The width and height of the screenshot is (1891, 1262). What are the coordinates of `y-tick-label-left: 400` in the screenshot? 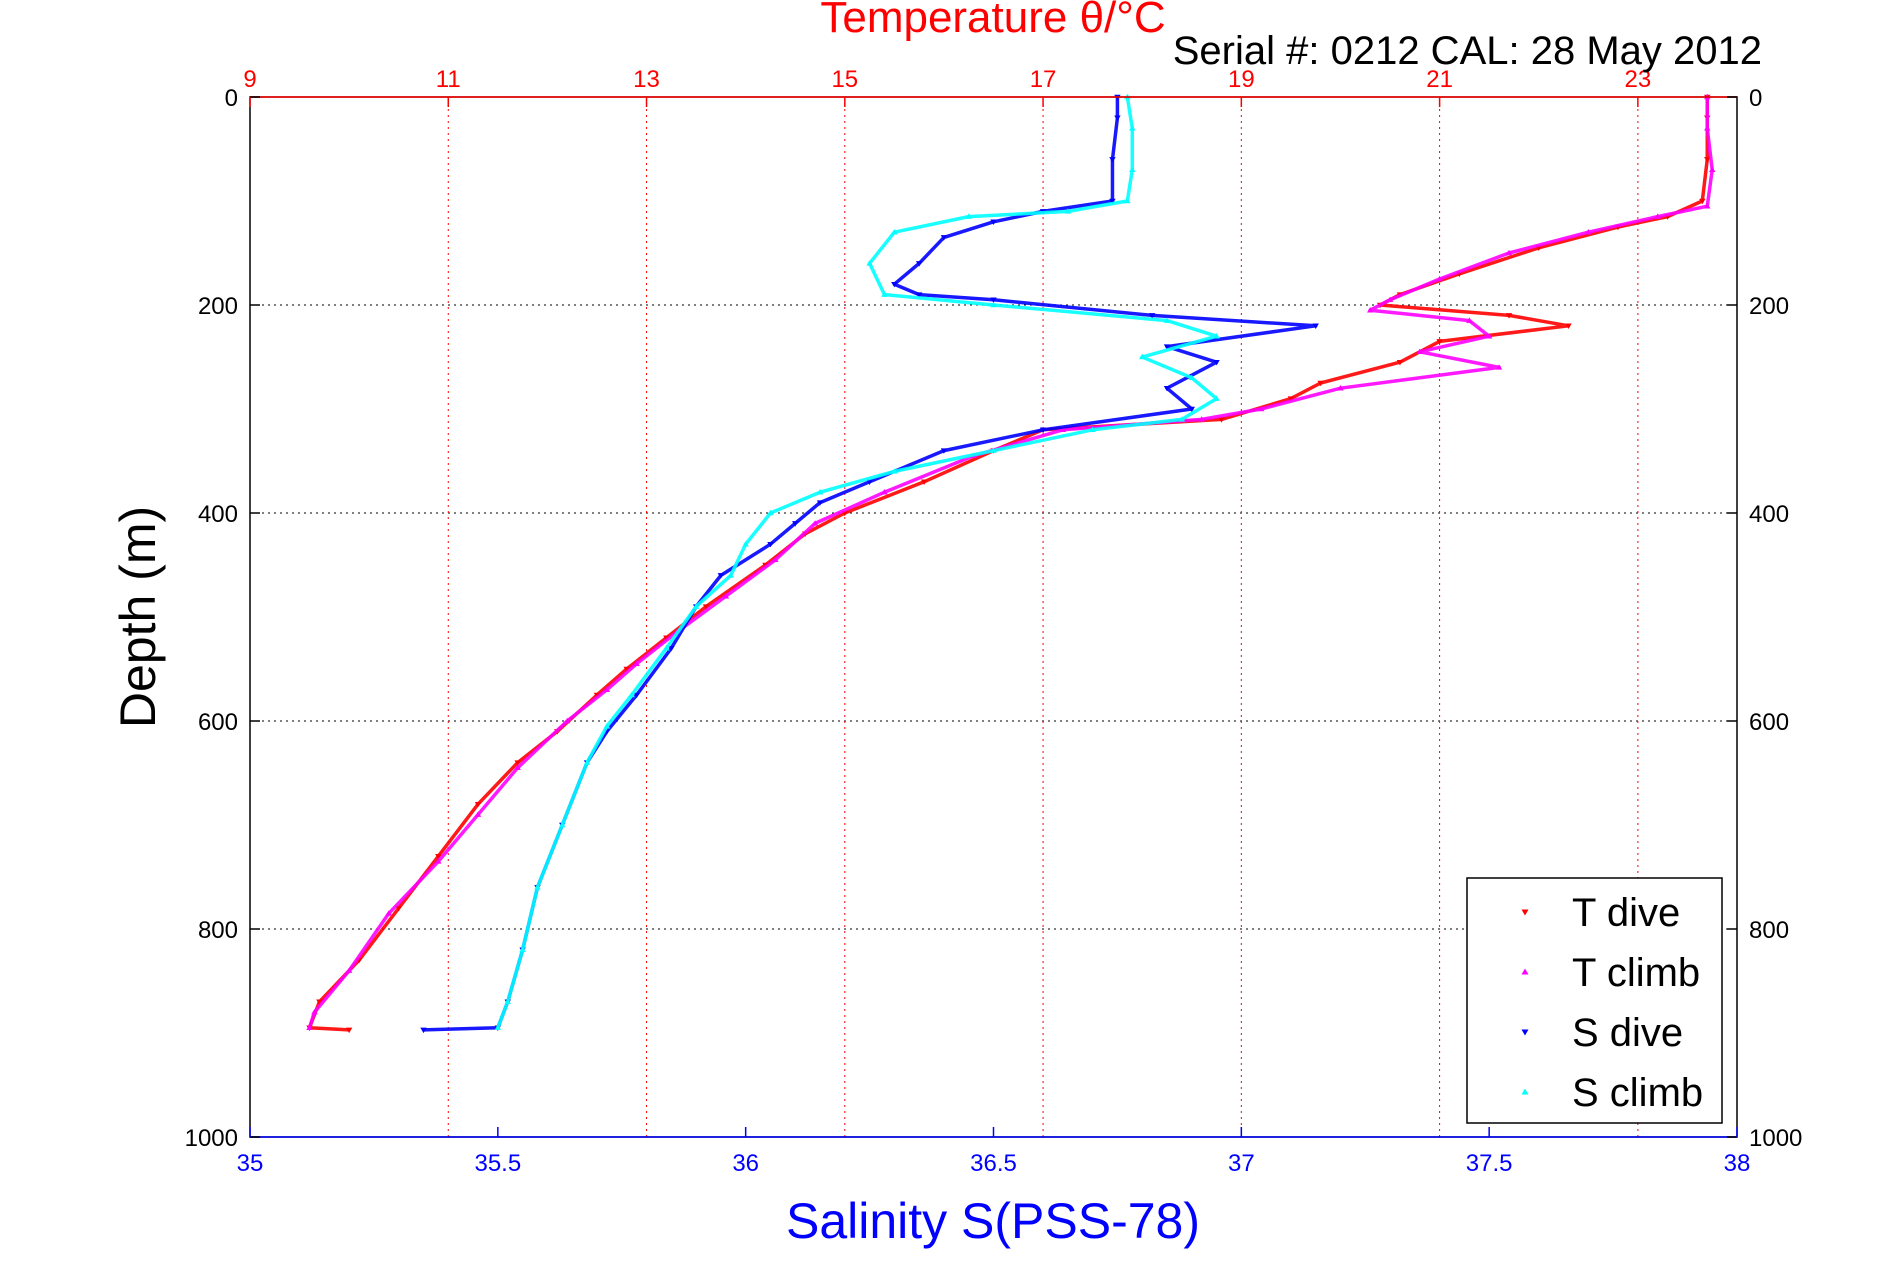 It's located at (218, 514).